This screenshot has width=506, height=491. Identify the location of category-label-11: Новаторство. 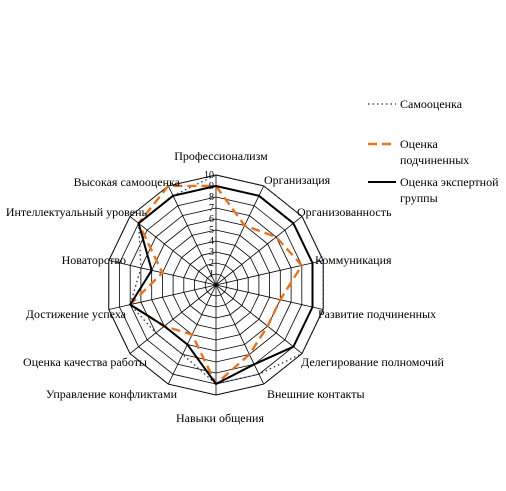
(94, 260).